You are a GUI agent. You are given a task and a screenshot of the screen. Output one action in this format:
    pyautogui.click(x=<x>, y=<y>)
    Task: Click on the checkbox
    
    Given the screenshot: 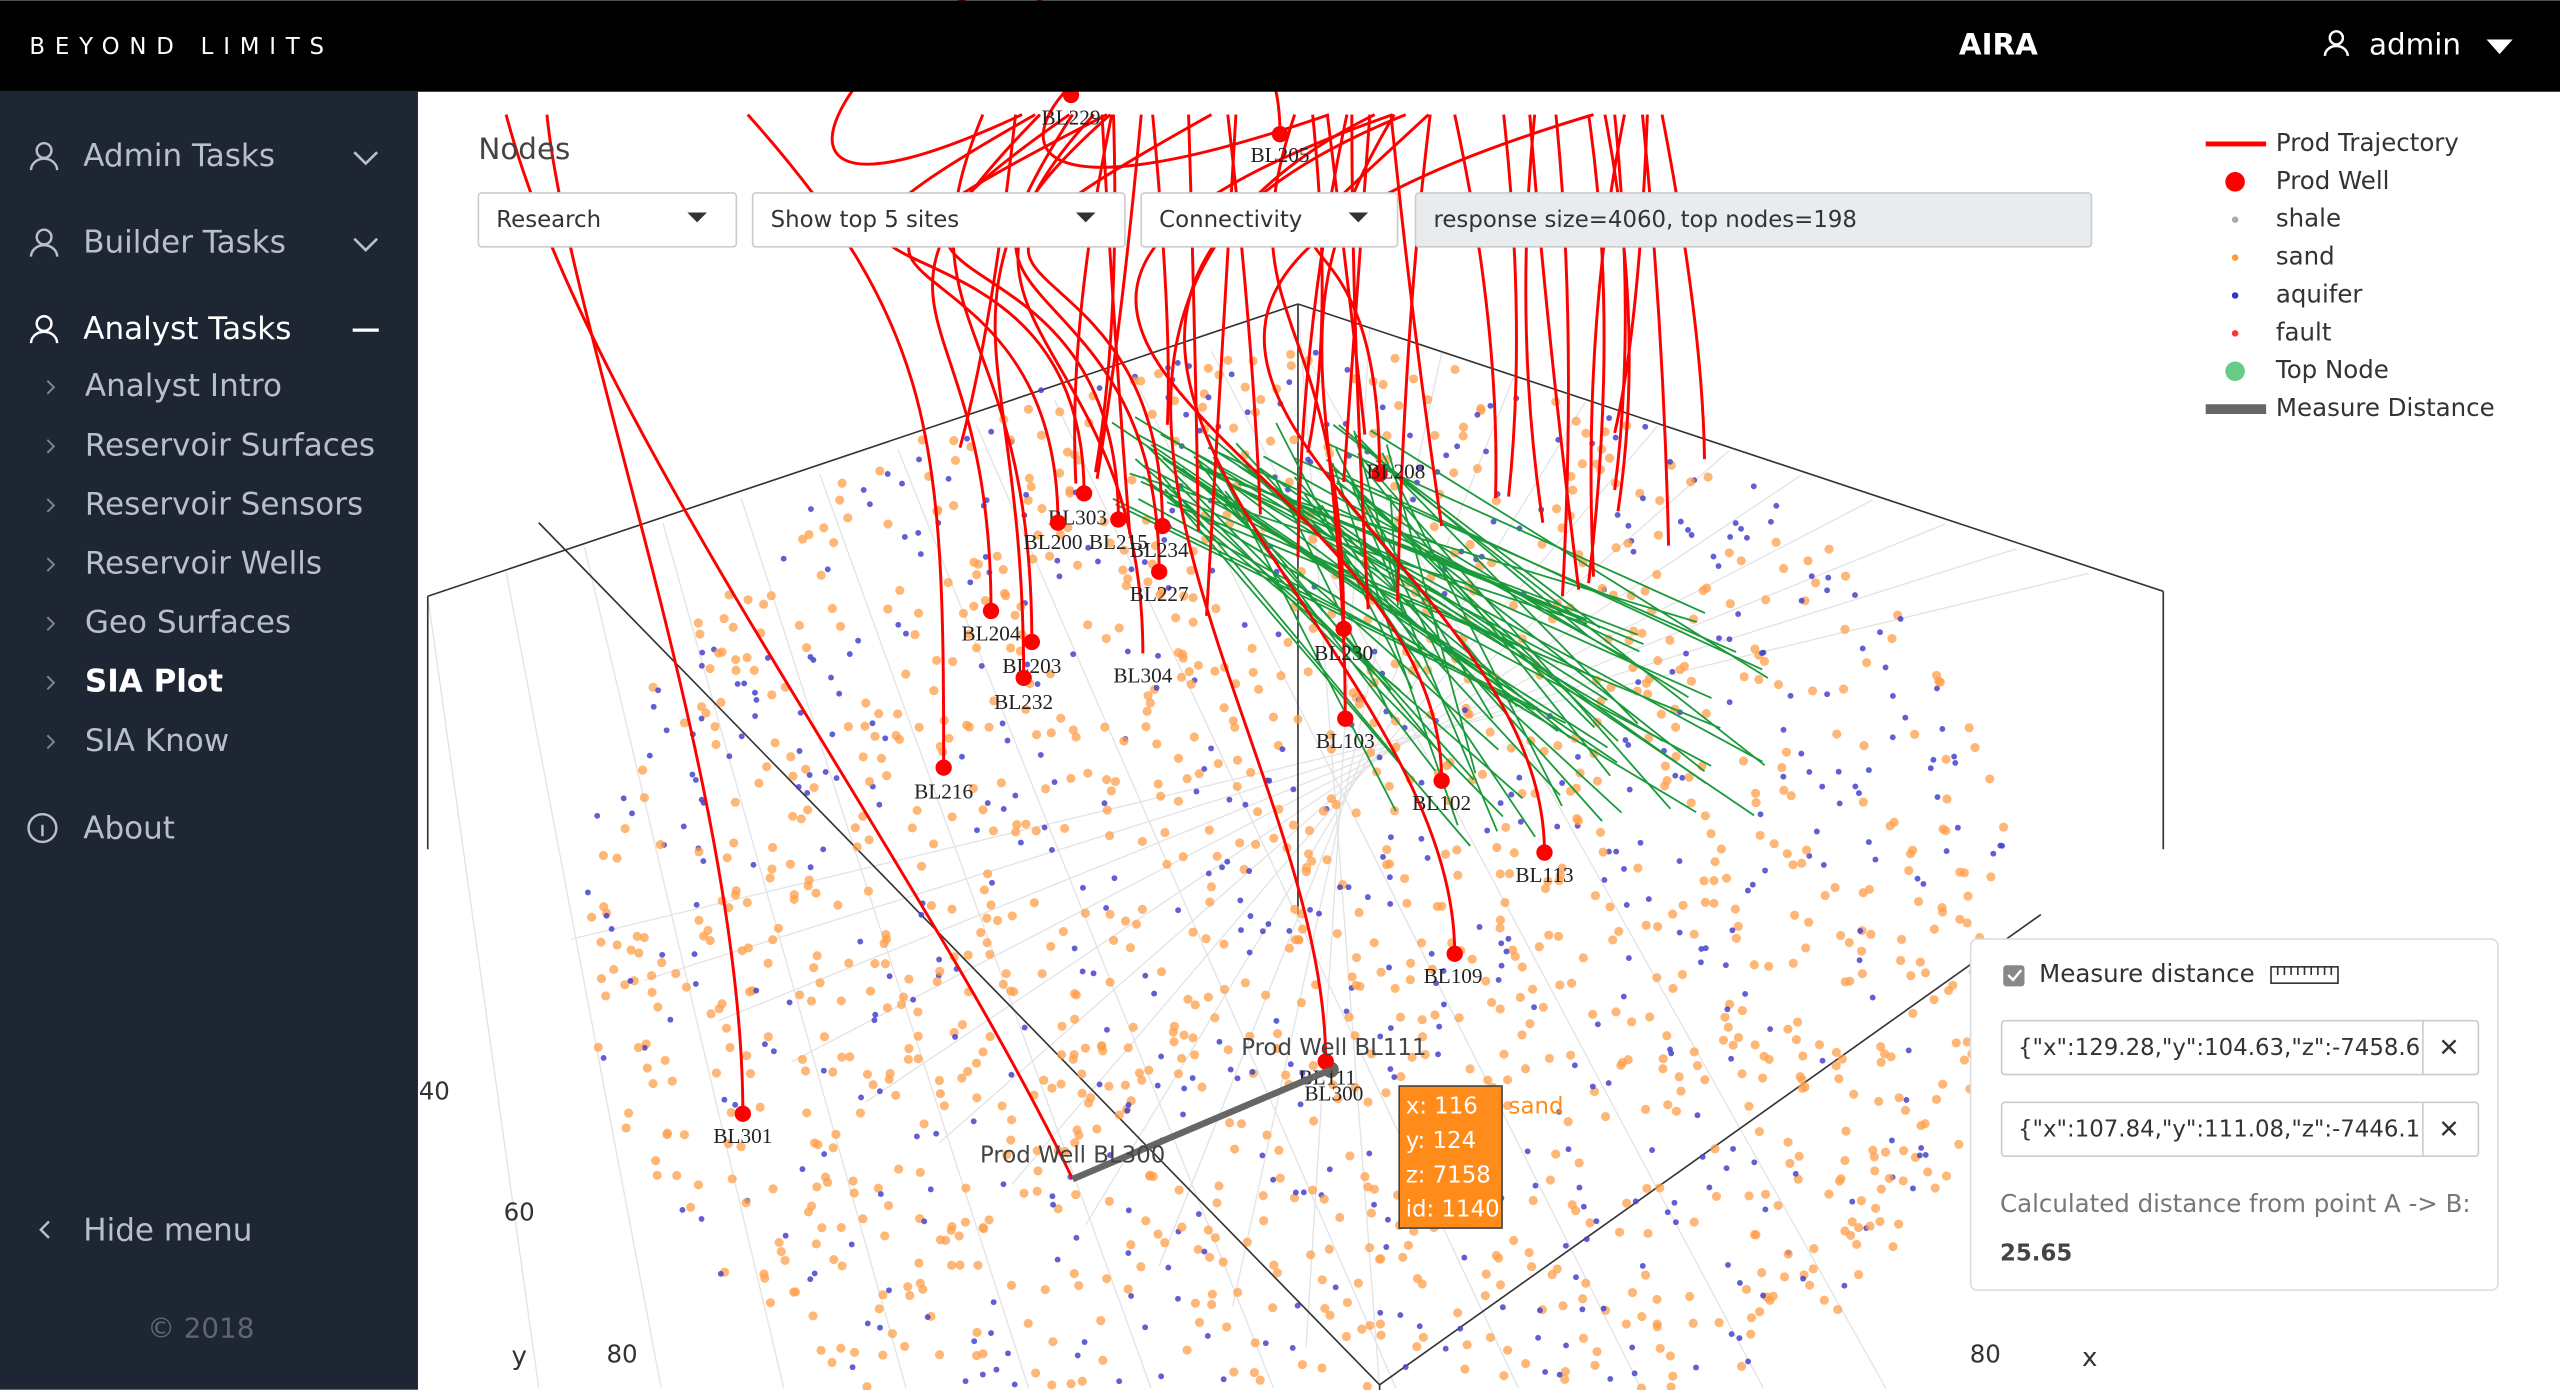 What is the action you would take?
    pyautogui.click(x=2014, y=976)
    